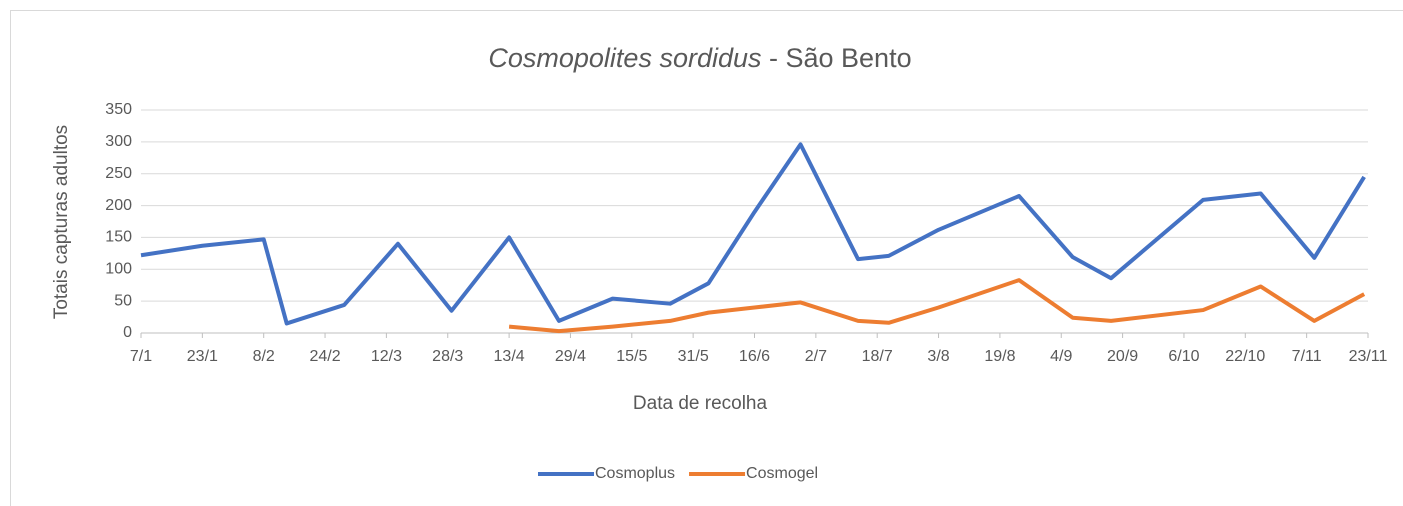  I want to click on y-tick-label: 50, so click(123, 300).